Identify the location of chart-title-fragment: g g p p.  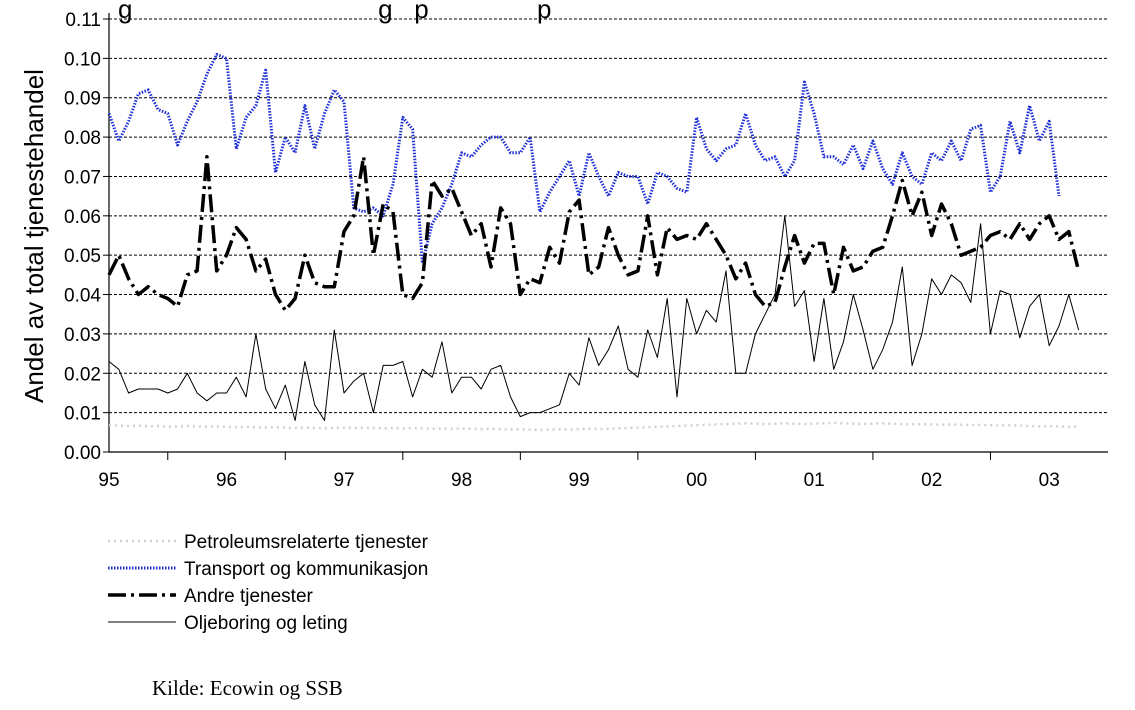
(334, 12).